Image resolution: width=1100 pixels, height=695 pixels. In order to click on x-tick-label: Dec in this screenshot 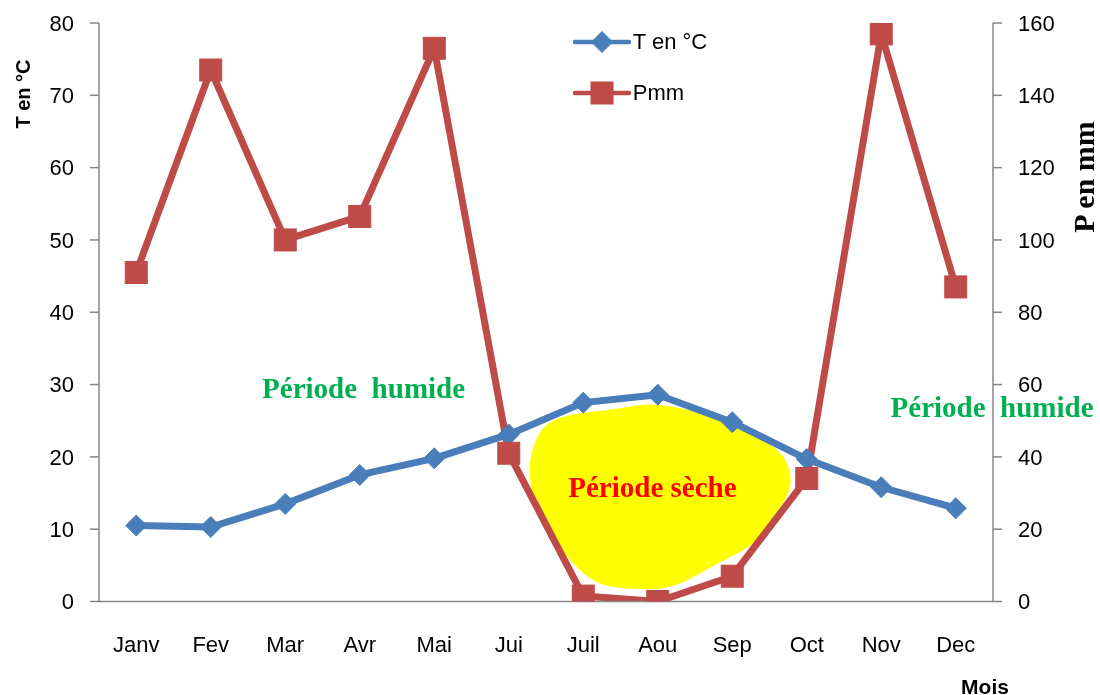, I will do `click(956, 645)`.